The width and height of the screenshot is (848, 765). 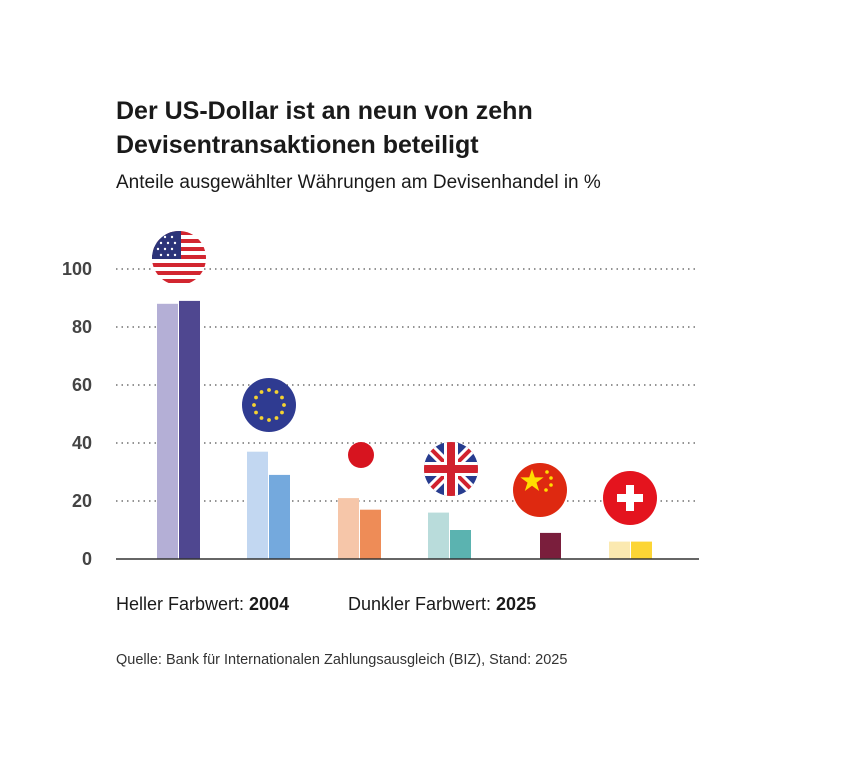 I want to click on y-axis-ticks: 0 20 40 60 80 100, so click(x=77, y=414).